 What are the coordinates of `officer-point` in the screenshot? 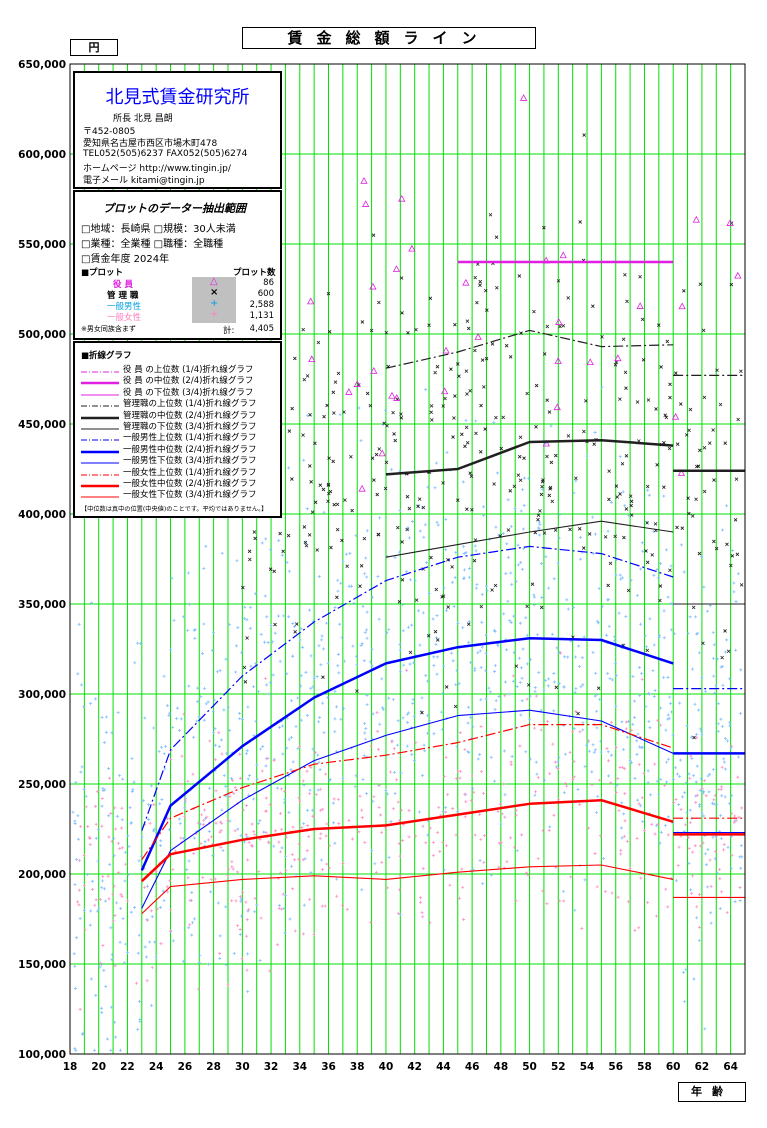 It's located at (682, 306).